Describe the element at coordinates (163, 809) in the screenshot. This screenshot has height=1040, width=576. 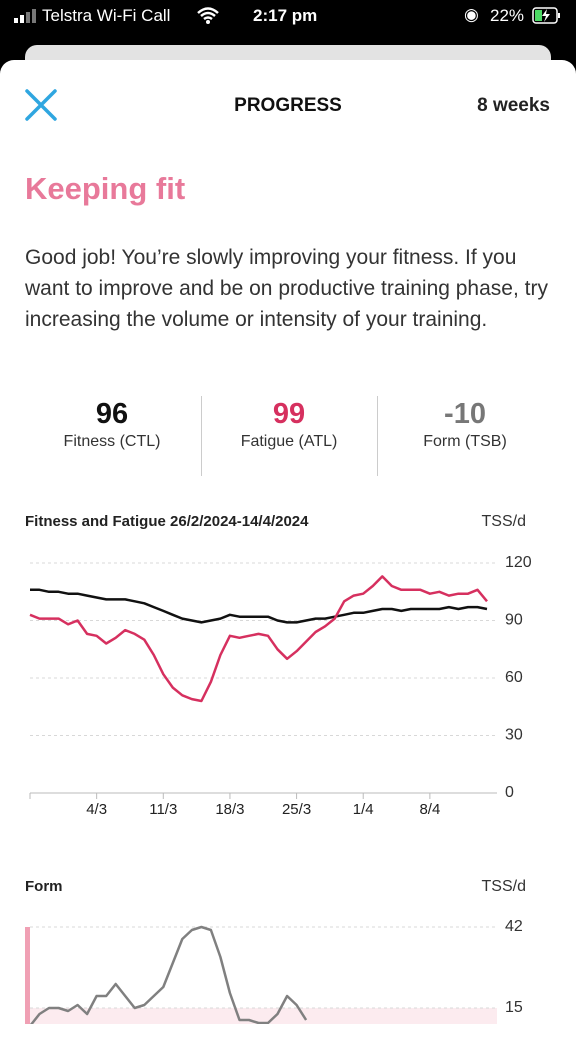
I see `x-tick-label: 11/3` at that location.